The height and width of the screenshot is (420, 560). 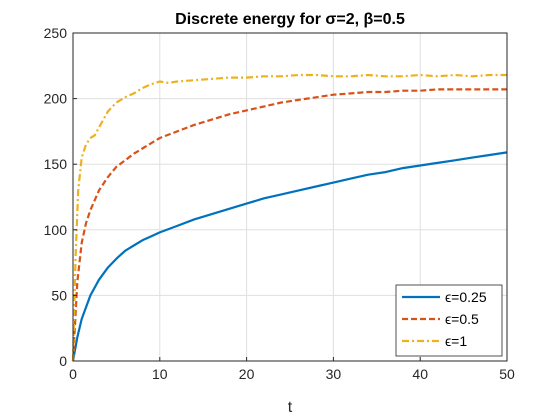 I want to click on x-tick-label: 10, so click(x=160, y=374).